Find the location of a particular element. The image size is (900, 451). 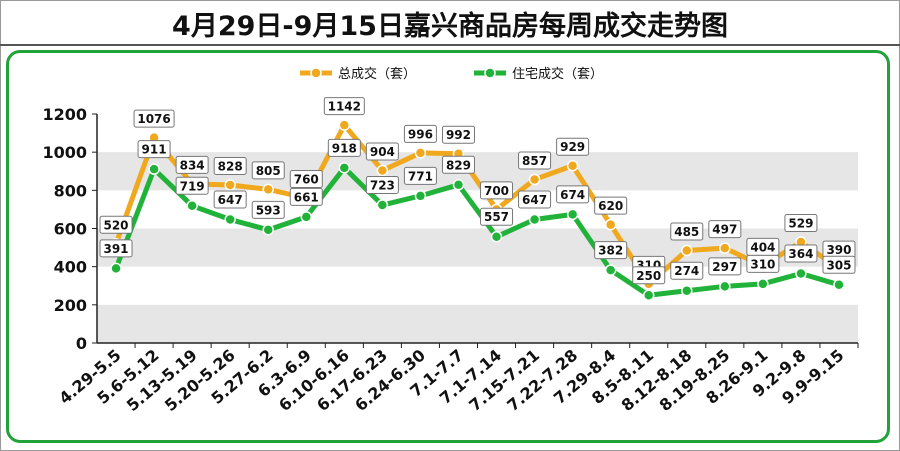

data-label: 557 is located at coordinates (496, 217).